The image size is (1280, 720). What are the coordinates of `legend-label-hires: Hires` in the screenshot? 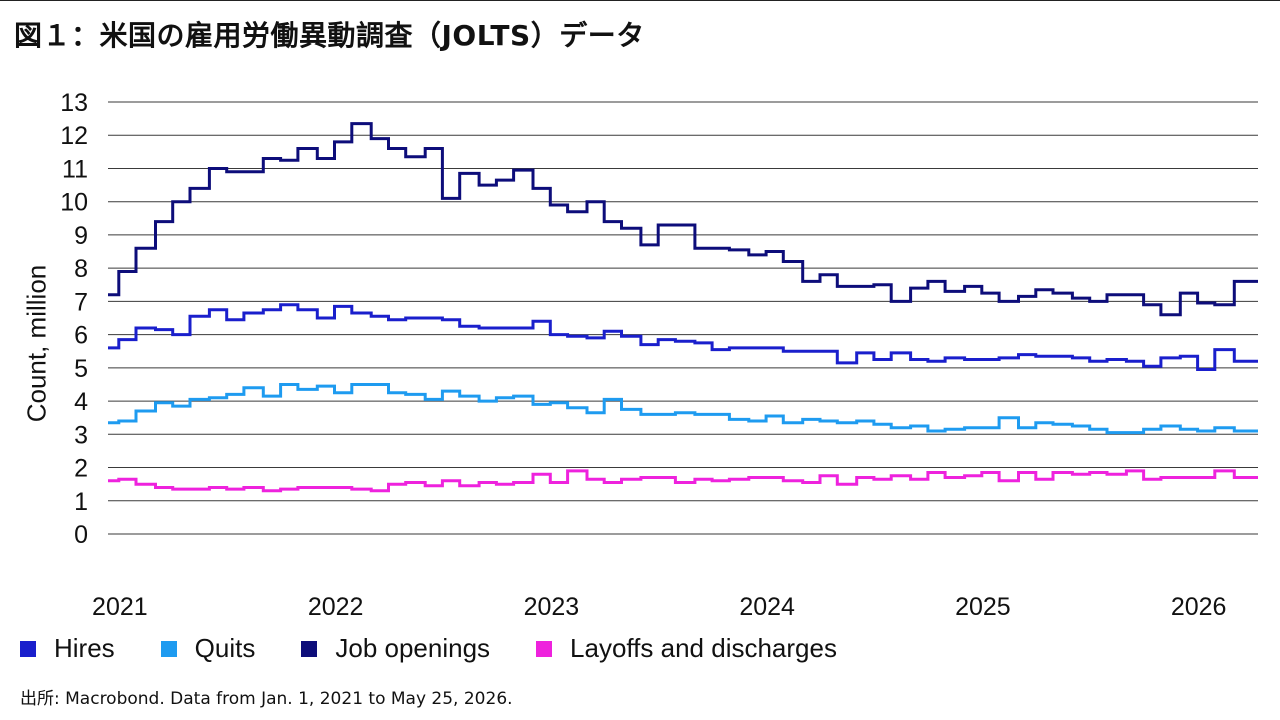 It's located at (84, 648).